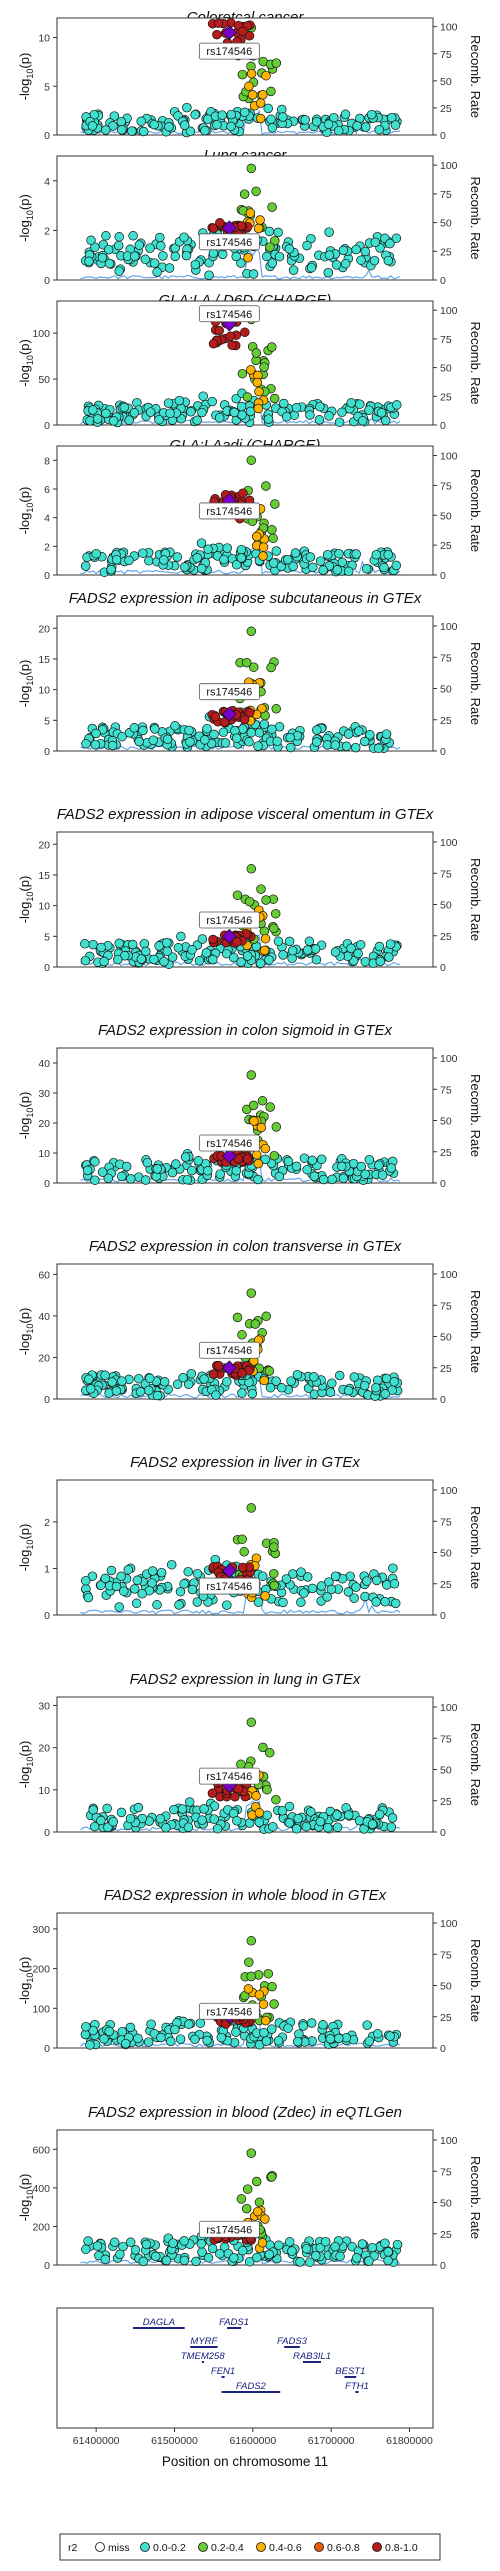 The image size is (500, 2571). What do you see at coordinates (446, 224) in the screenshot?
I see `right-tick-label: 50` at bounding box center [446, 224].